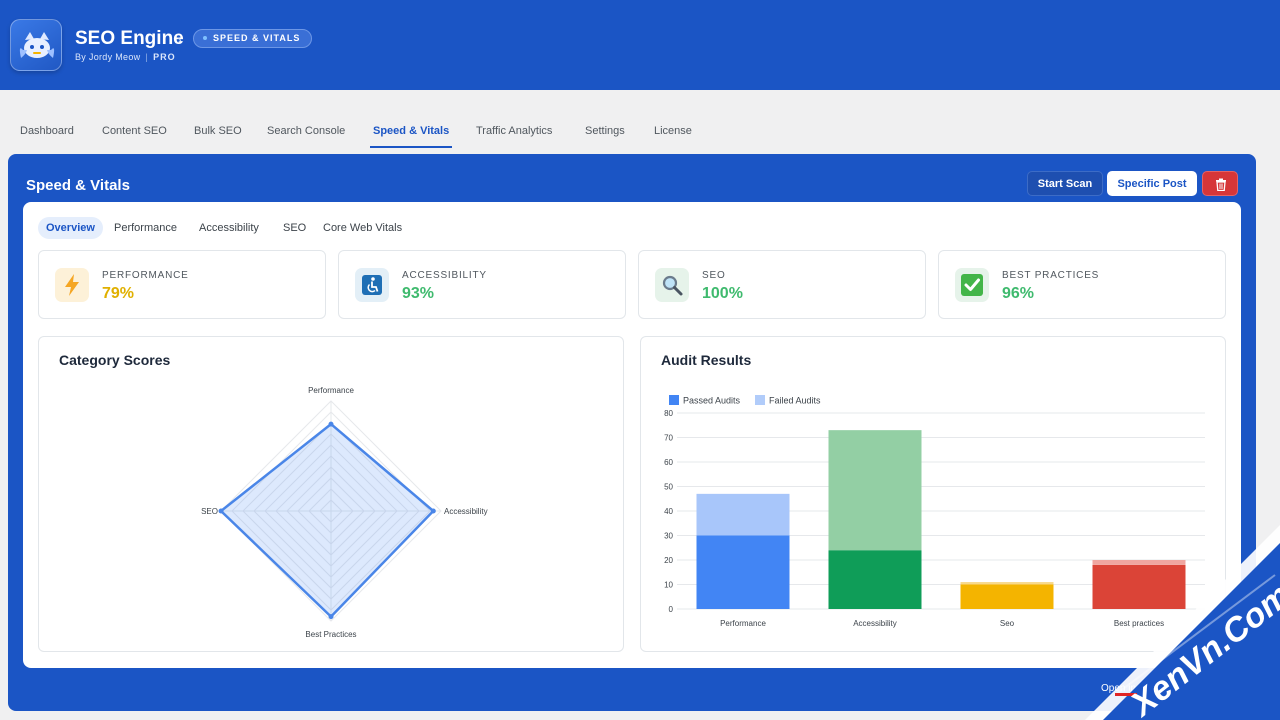  Describe the element at coordinates (134, 131) in the screenshot. I see `nav-tab-content-seo: Content SEO` at that location.